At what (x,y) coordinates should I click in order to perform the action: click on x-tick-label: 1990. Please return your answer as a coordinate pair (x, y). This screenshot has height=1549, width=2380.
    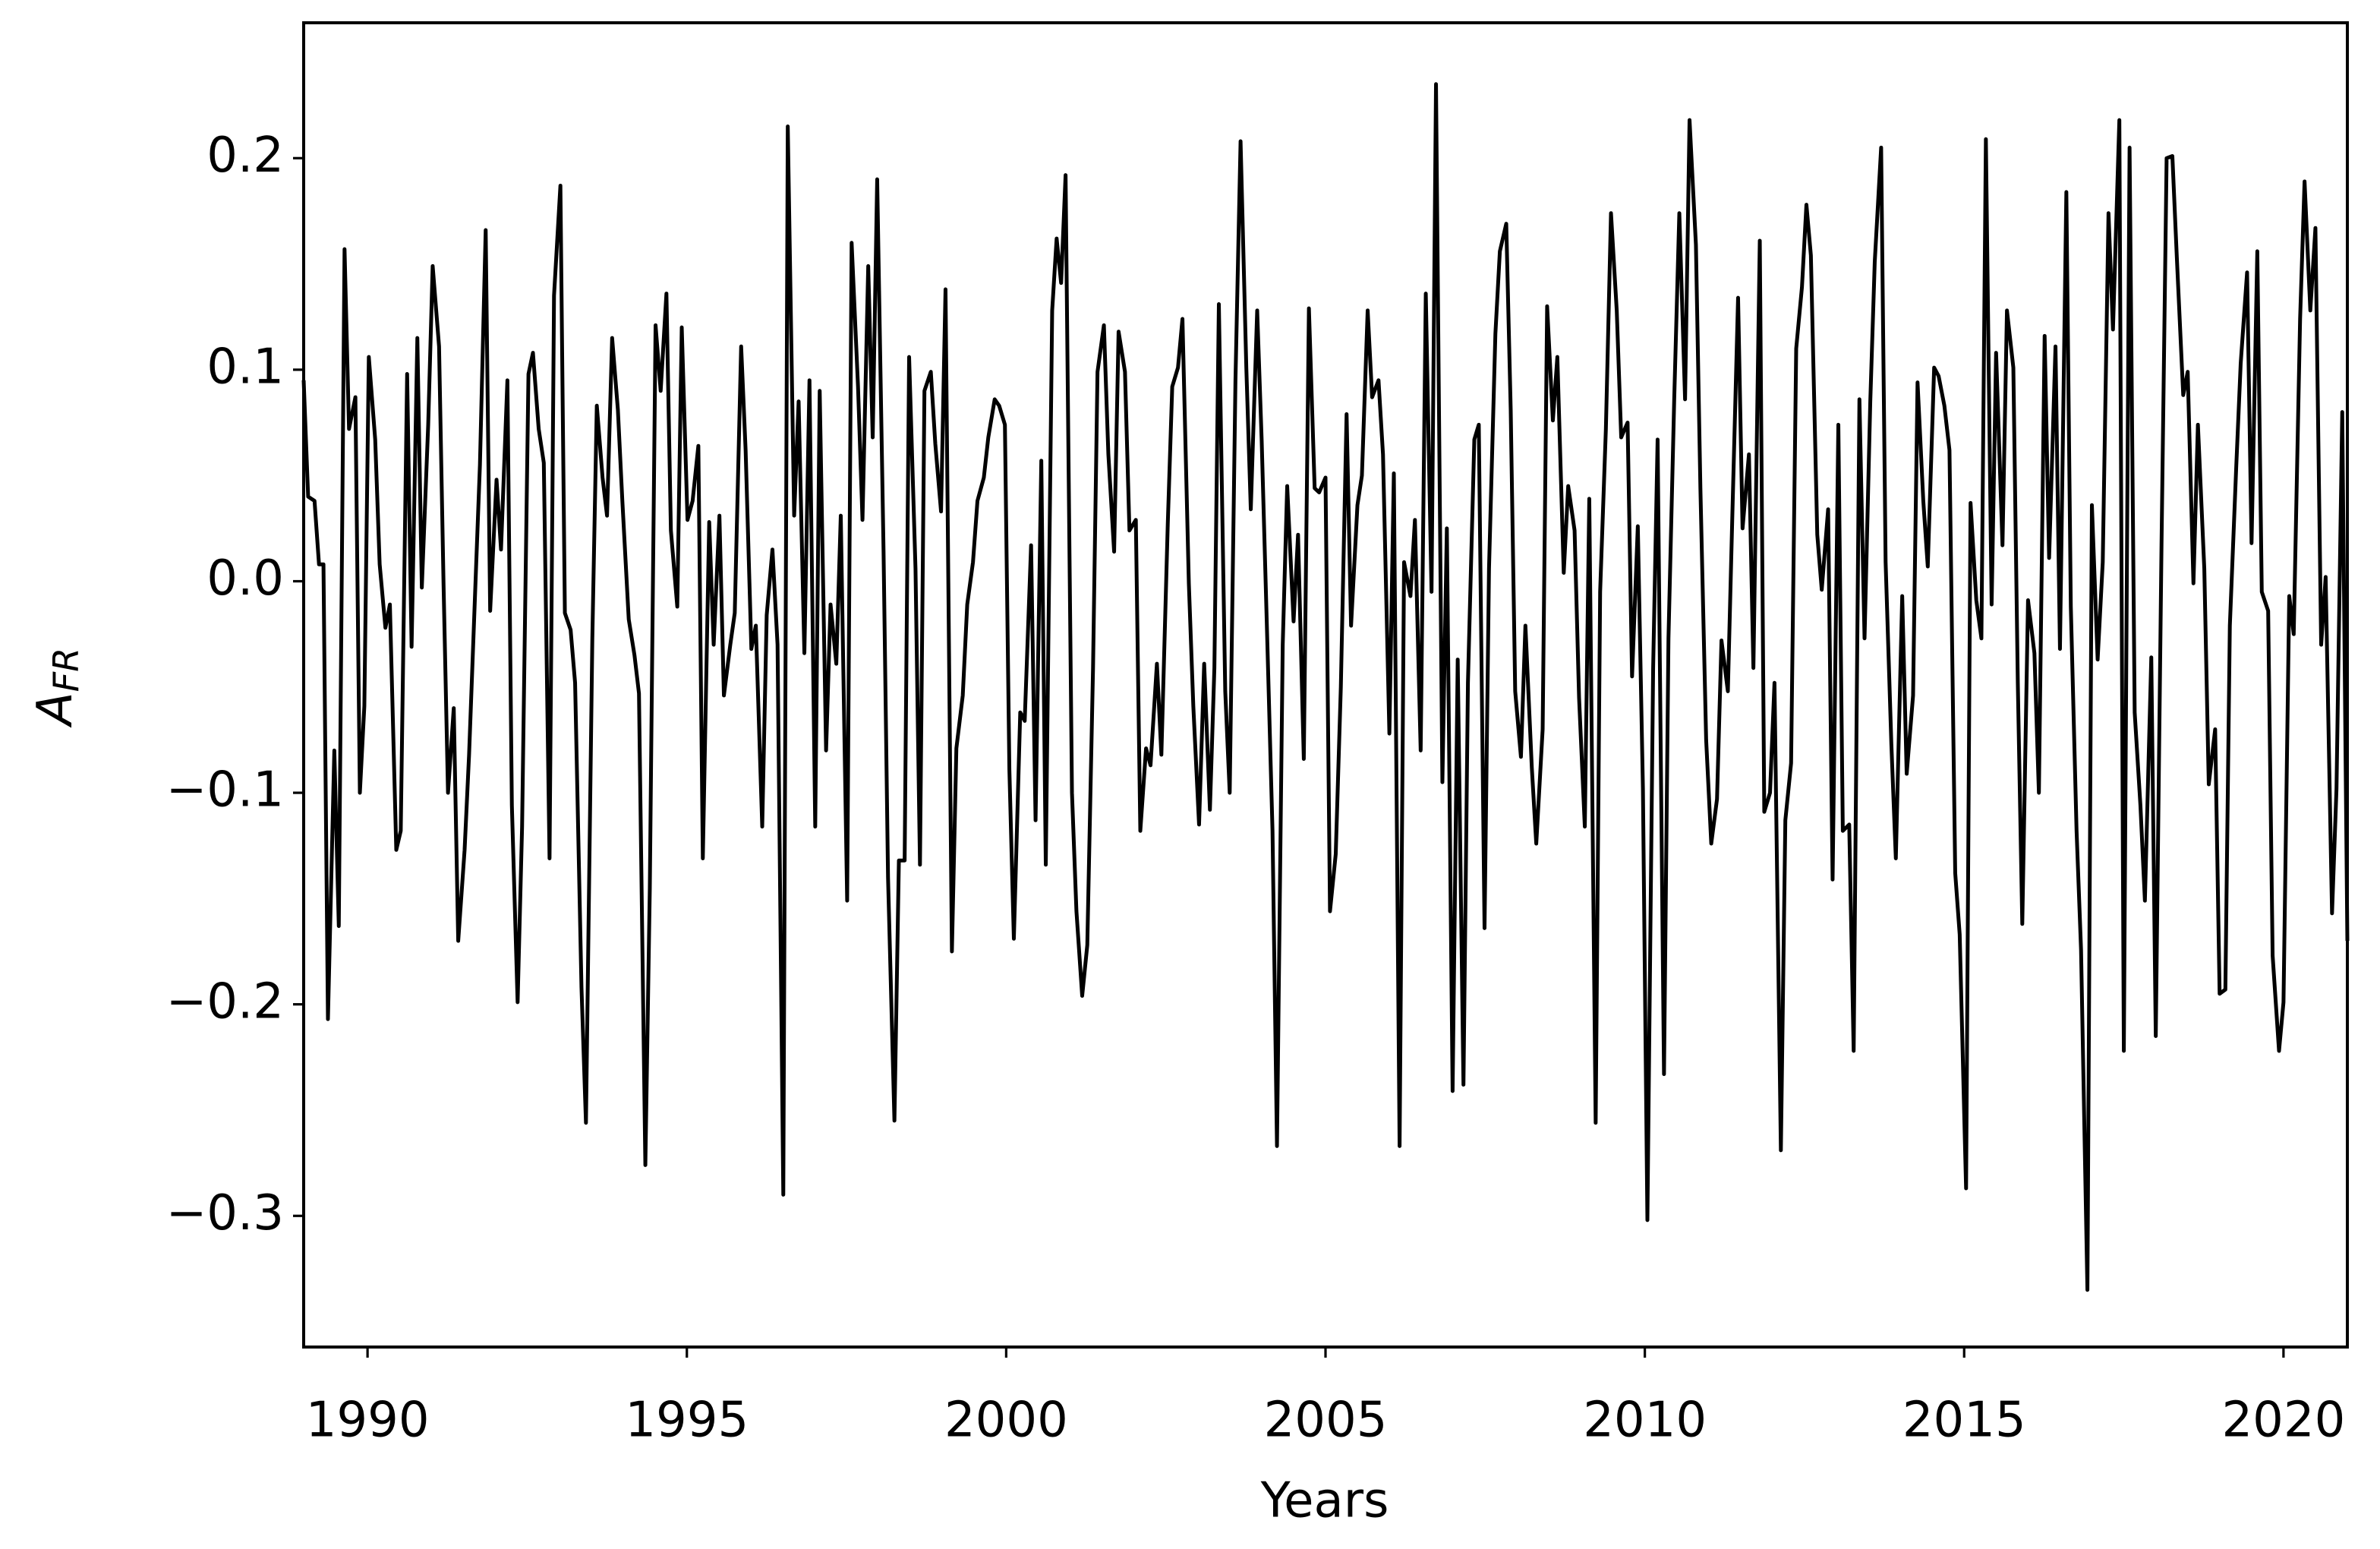
    Looking at the image, I should click on (368, 1421).